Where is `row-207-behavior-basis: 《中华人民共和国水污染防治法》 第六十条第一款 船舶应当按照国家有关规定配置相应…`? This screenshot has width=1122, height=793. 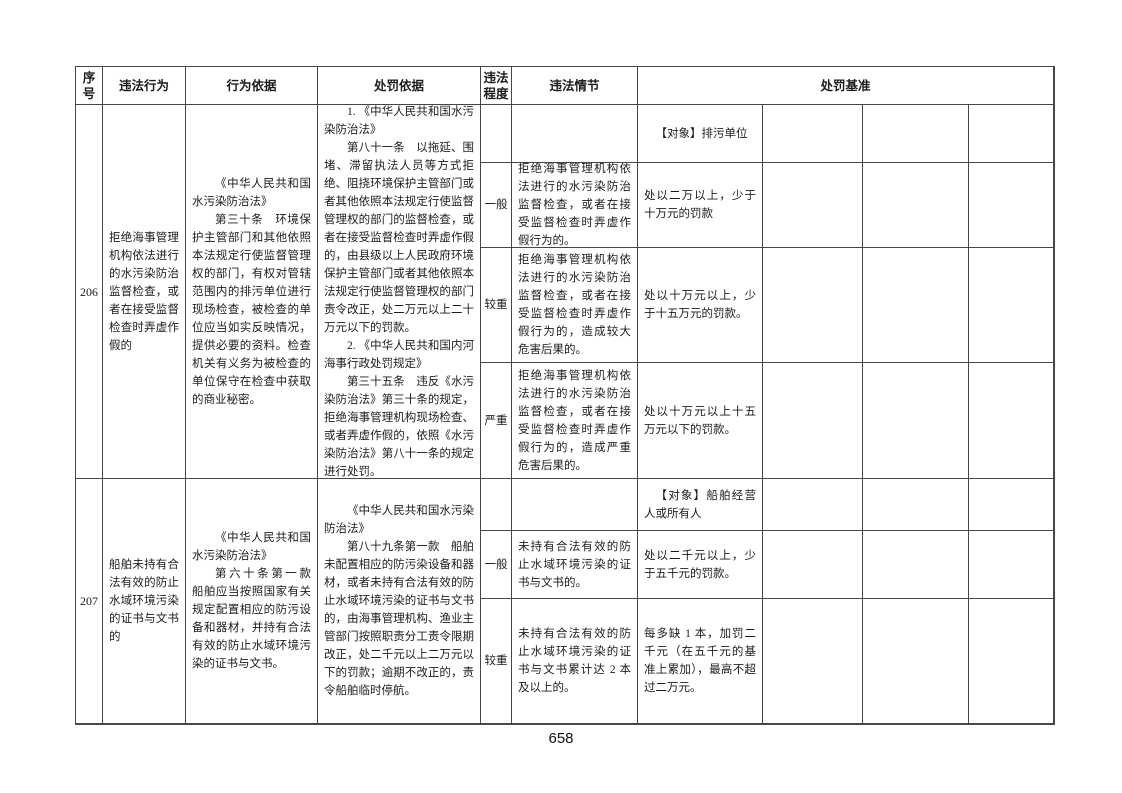 row-207-behavior-basis: 《中华人民共和国水污染防治法》 第六十条第一款 船舶应当按照国家有关规定配置相应… is located at coordinates (252, 601).